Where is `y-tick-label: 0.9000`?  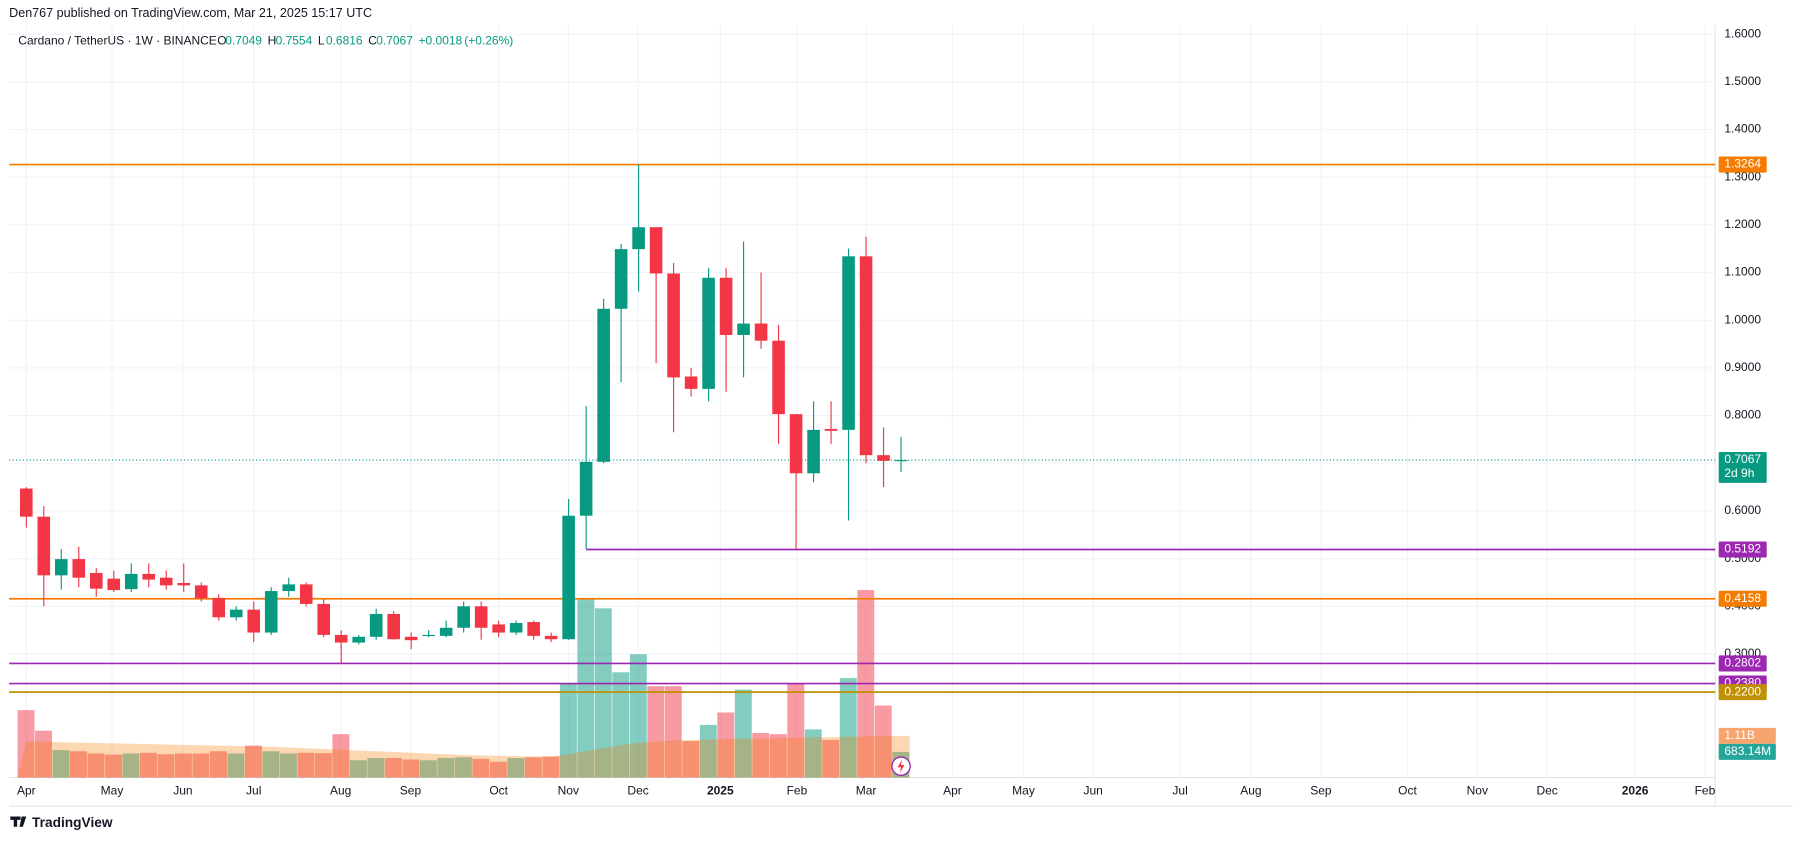 y-tick-label: 0.9000 is located at coordinates (1742, 367).